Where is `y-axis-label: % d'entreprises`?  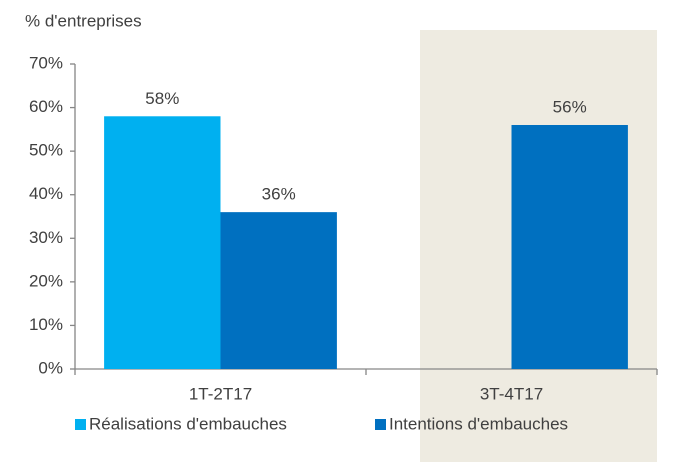
y-axis-label: % d'entreprises is located at coordinates (83, 20).